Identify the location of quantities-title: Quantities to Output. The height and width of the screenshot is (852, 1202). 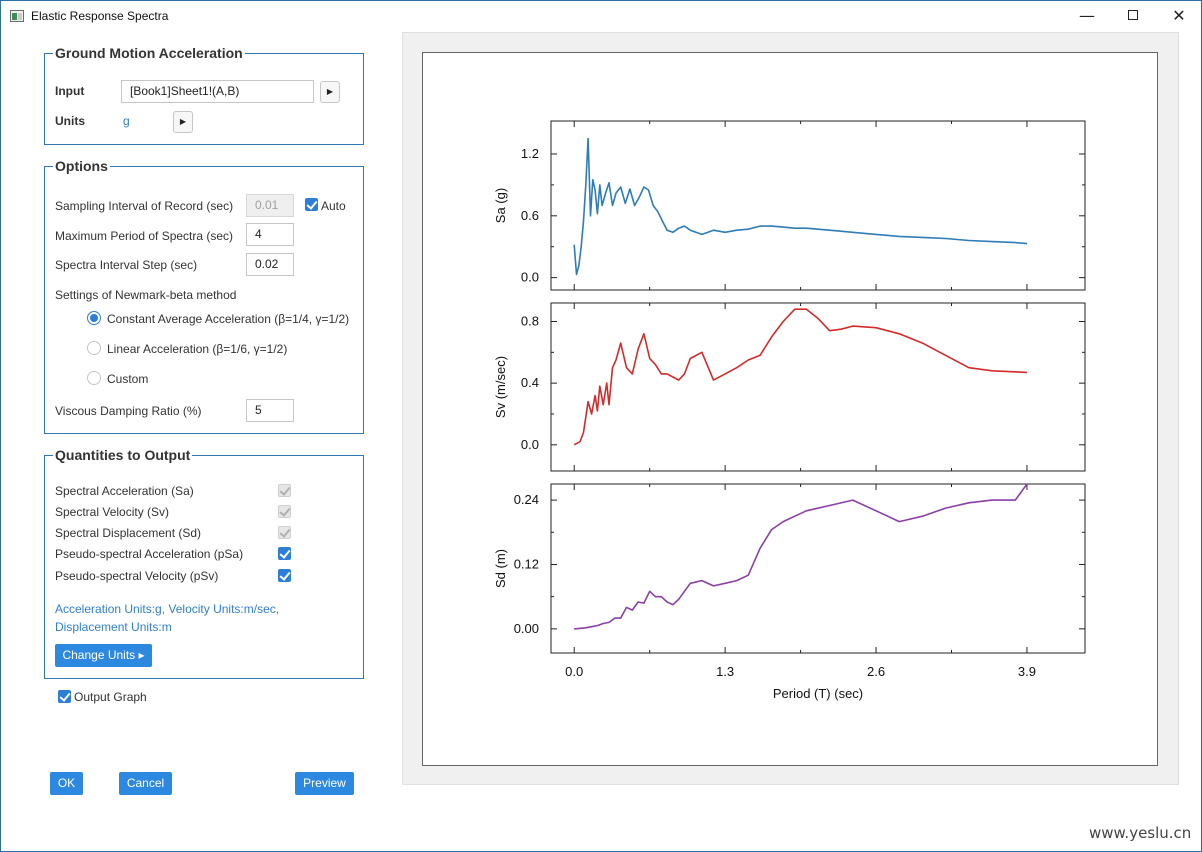
(123, 455).